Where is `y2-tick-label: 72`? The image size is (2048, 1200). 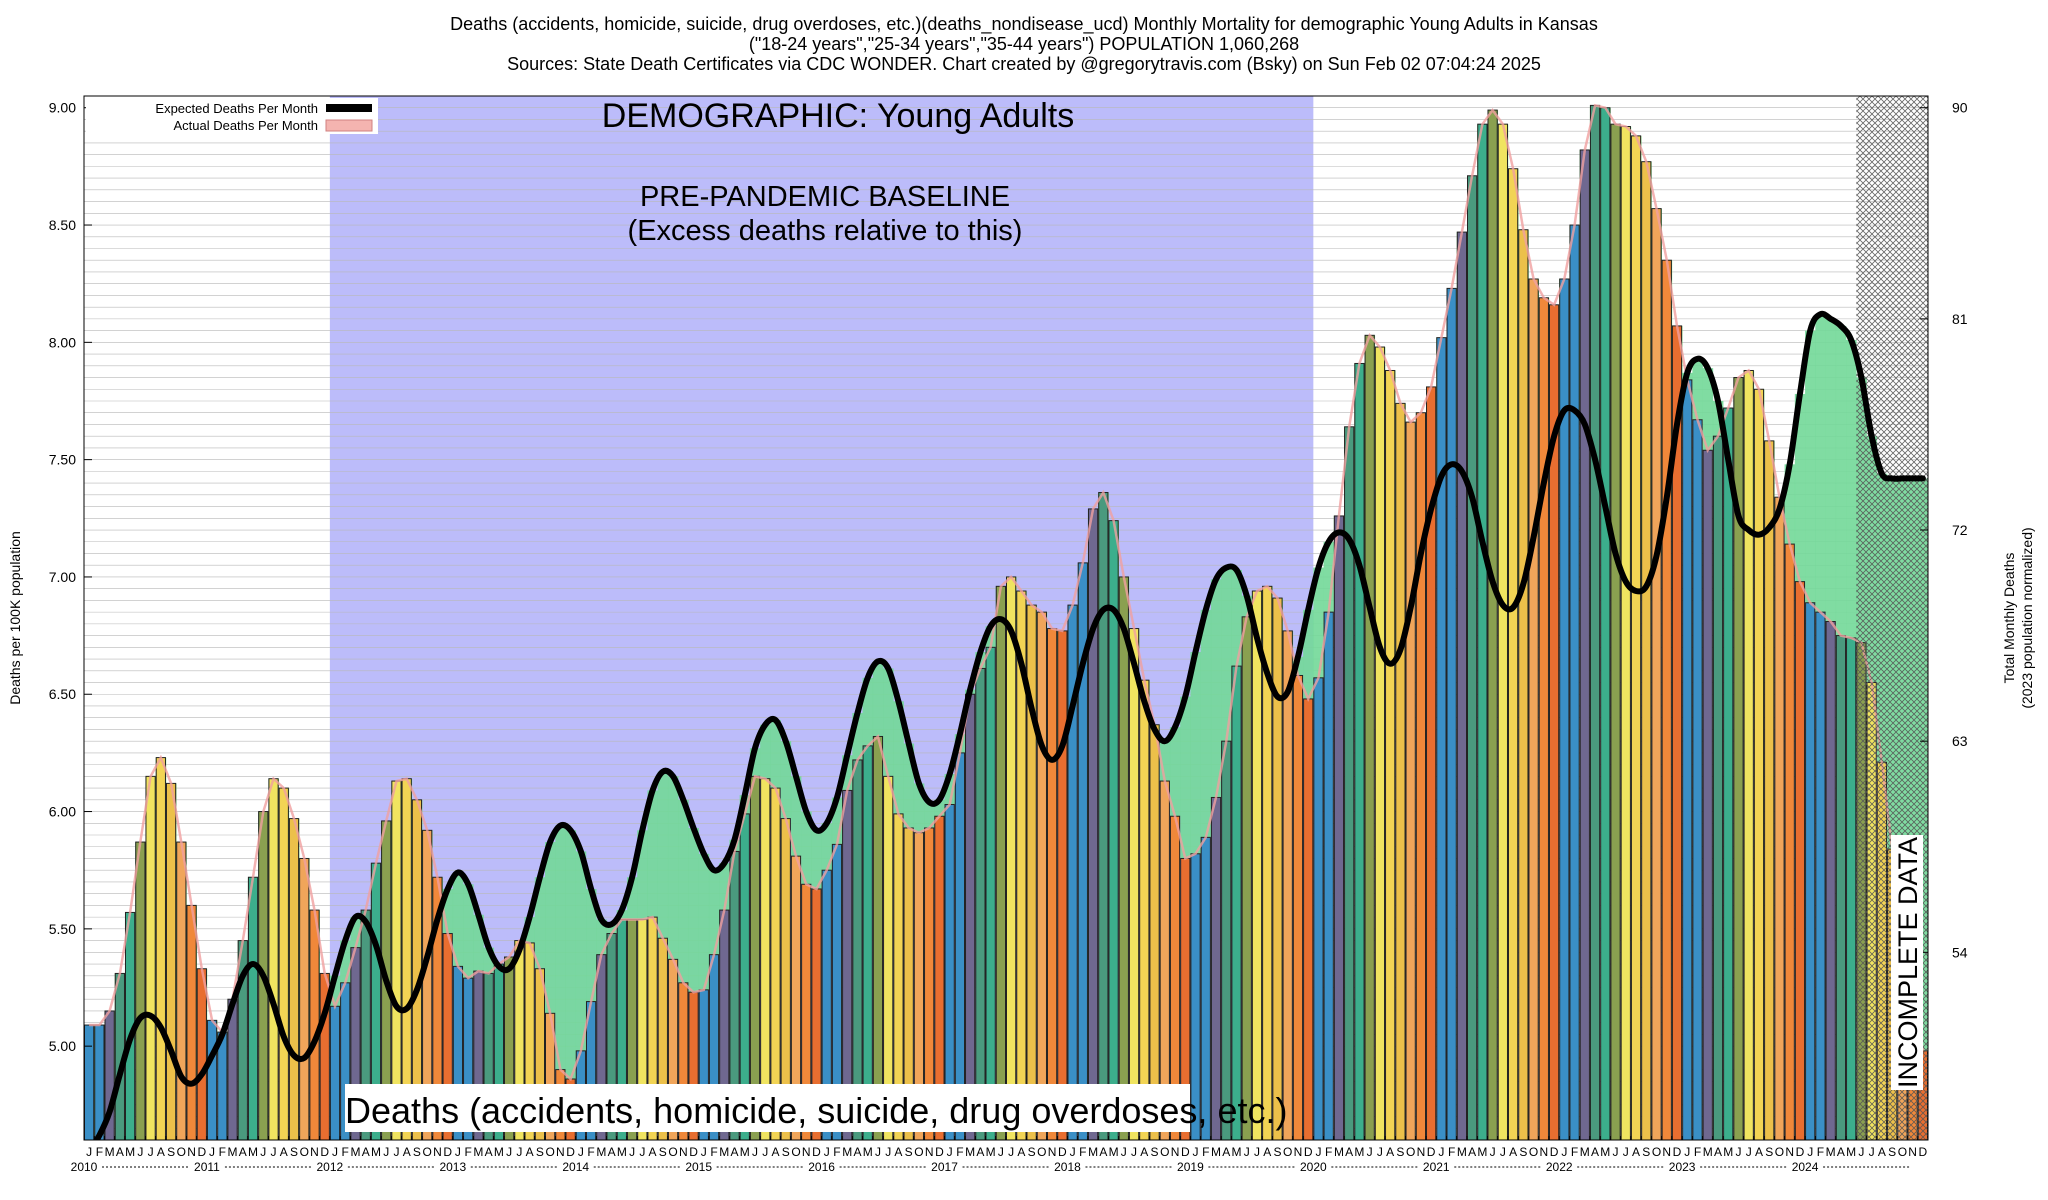 y2-tick-label: 72 is located at coordinates (1960, 530).